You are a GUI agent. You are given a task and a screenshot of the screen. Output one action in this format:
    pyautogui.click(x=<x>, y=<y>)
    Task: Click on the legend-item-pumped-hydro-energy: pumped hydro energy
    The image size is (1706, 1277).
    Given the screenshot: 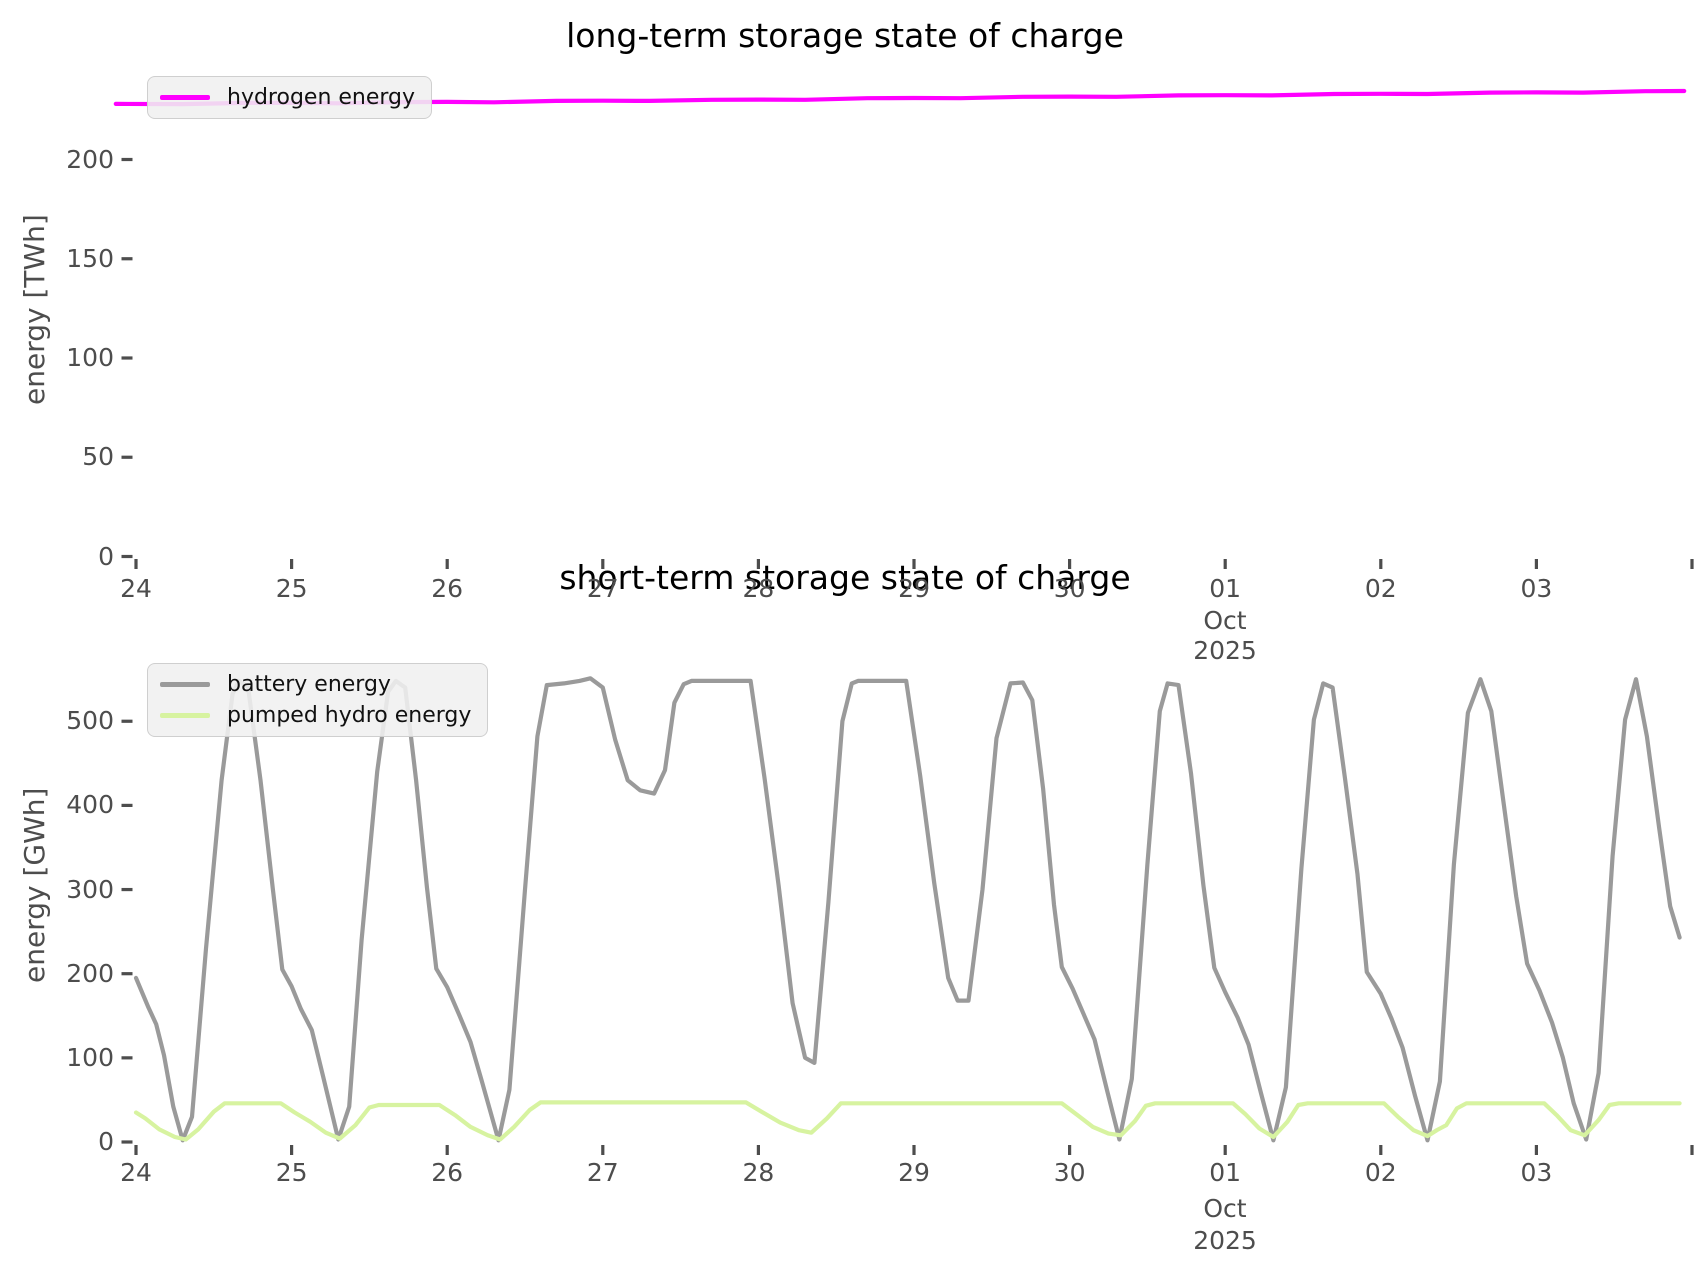 What is the action you would take?
    pyautogui.click(x=315, y=715)
    